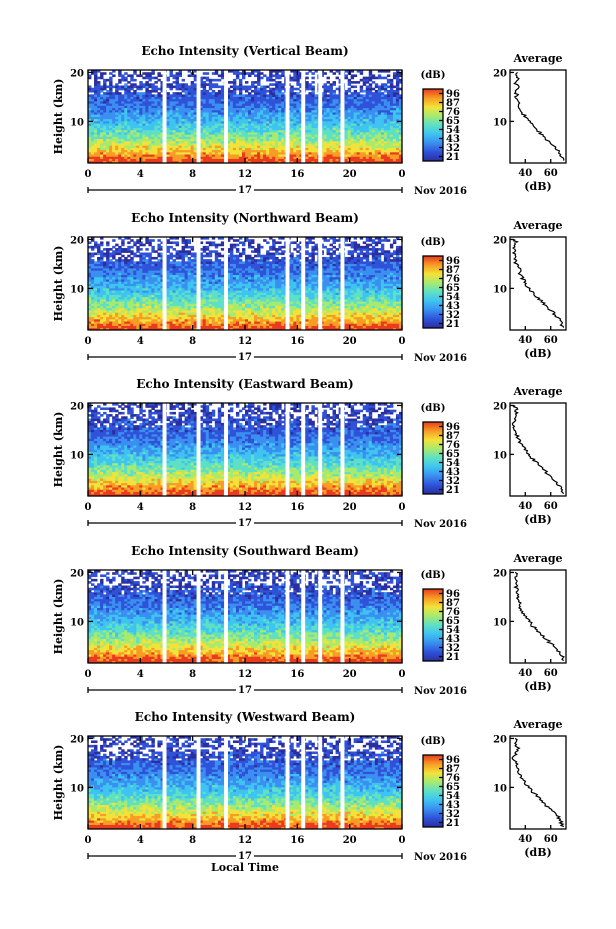 This screenshot has height=929, width=616. I want to click on avg-y-tick-label: 20, so click(500, 73).